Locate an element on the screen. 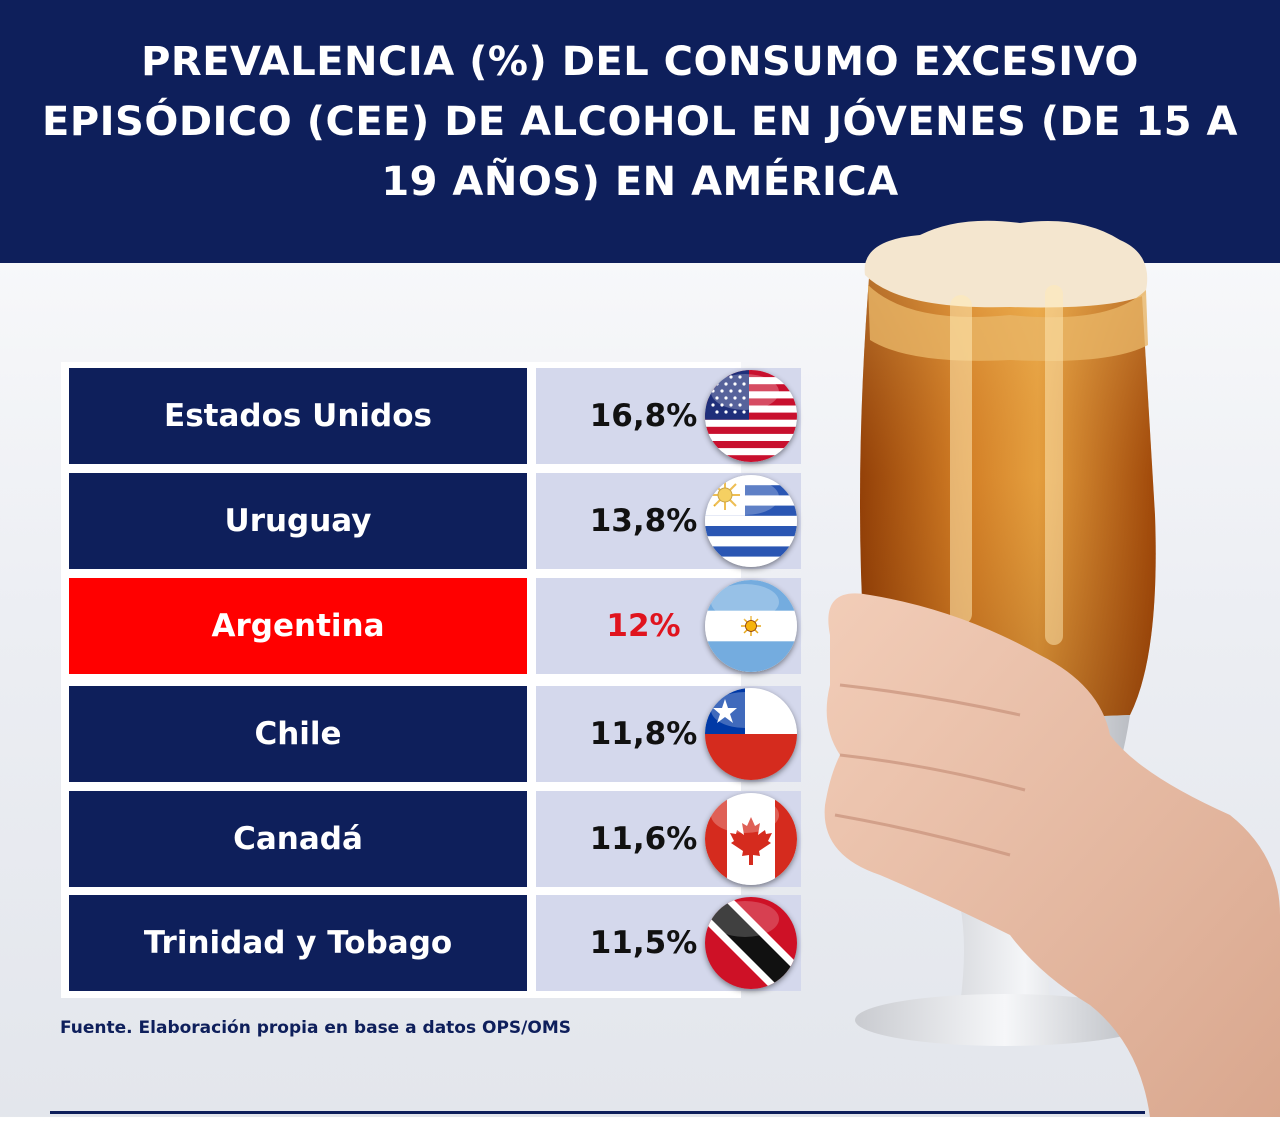 This screenshot has width=1280, height=1122. value-label: 13,8% is located at coordinates (643, 521).